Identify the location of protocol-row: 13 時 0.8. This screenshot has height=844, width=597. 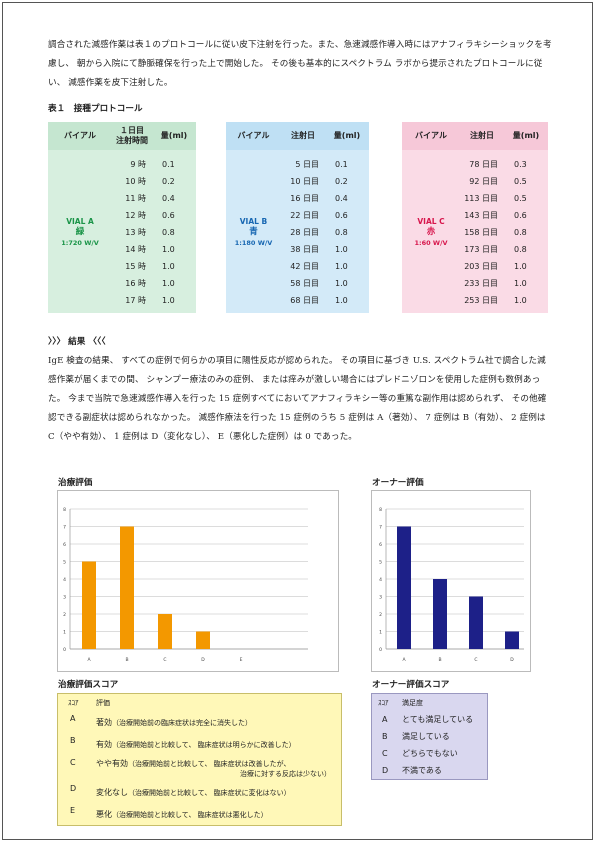
(122, 232).